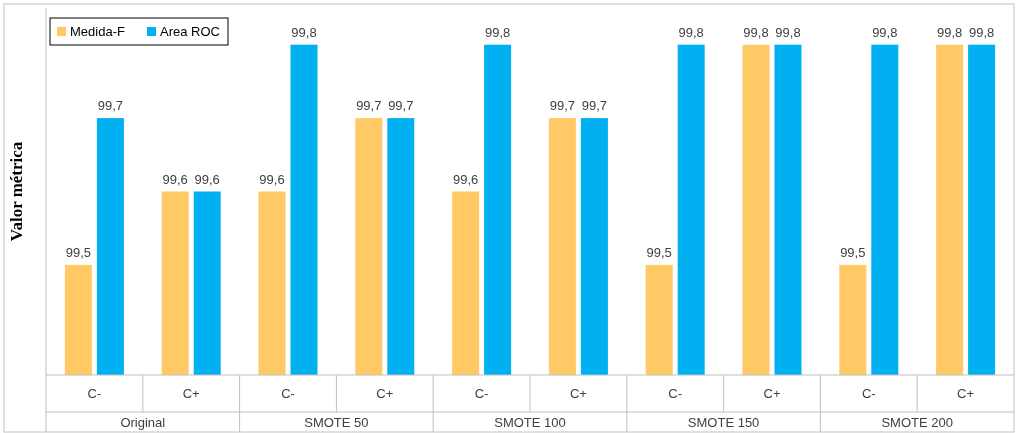 The width and height of the screenshot is (1019, 433). What do you see at coordinates (97, 31) in the screenshot?
I see `legend-label: Medida-F` at bounding box center [97, 31].